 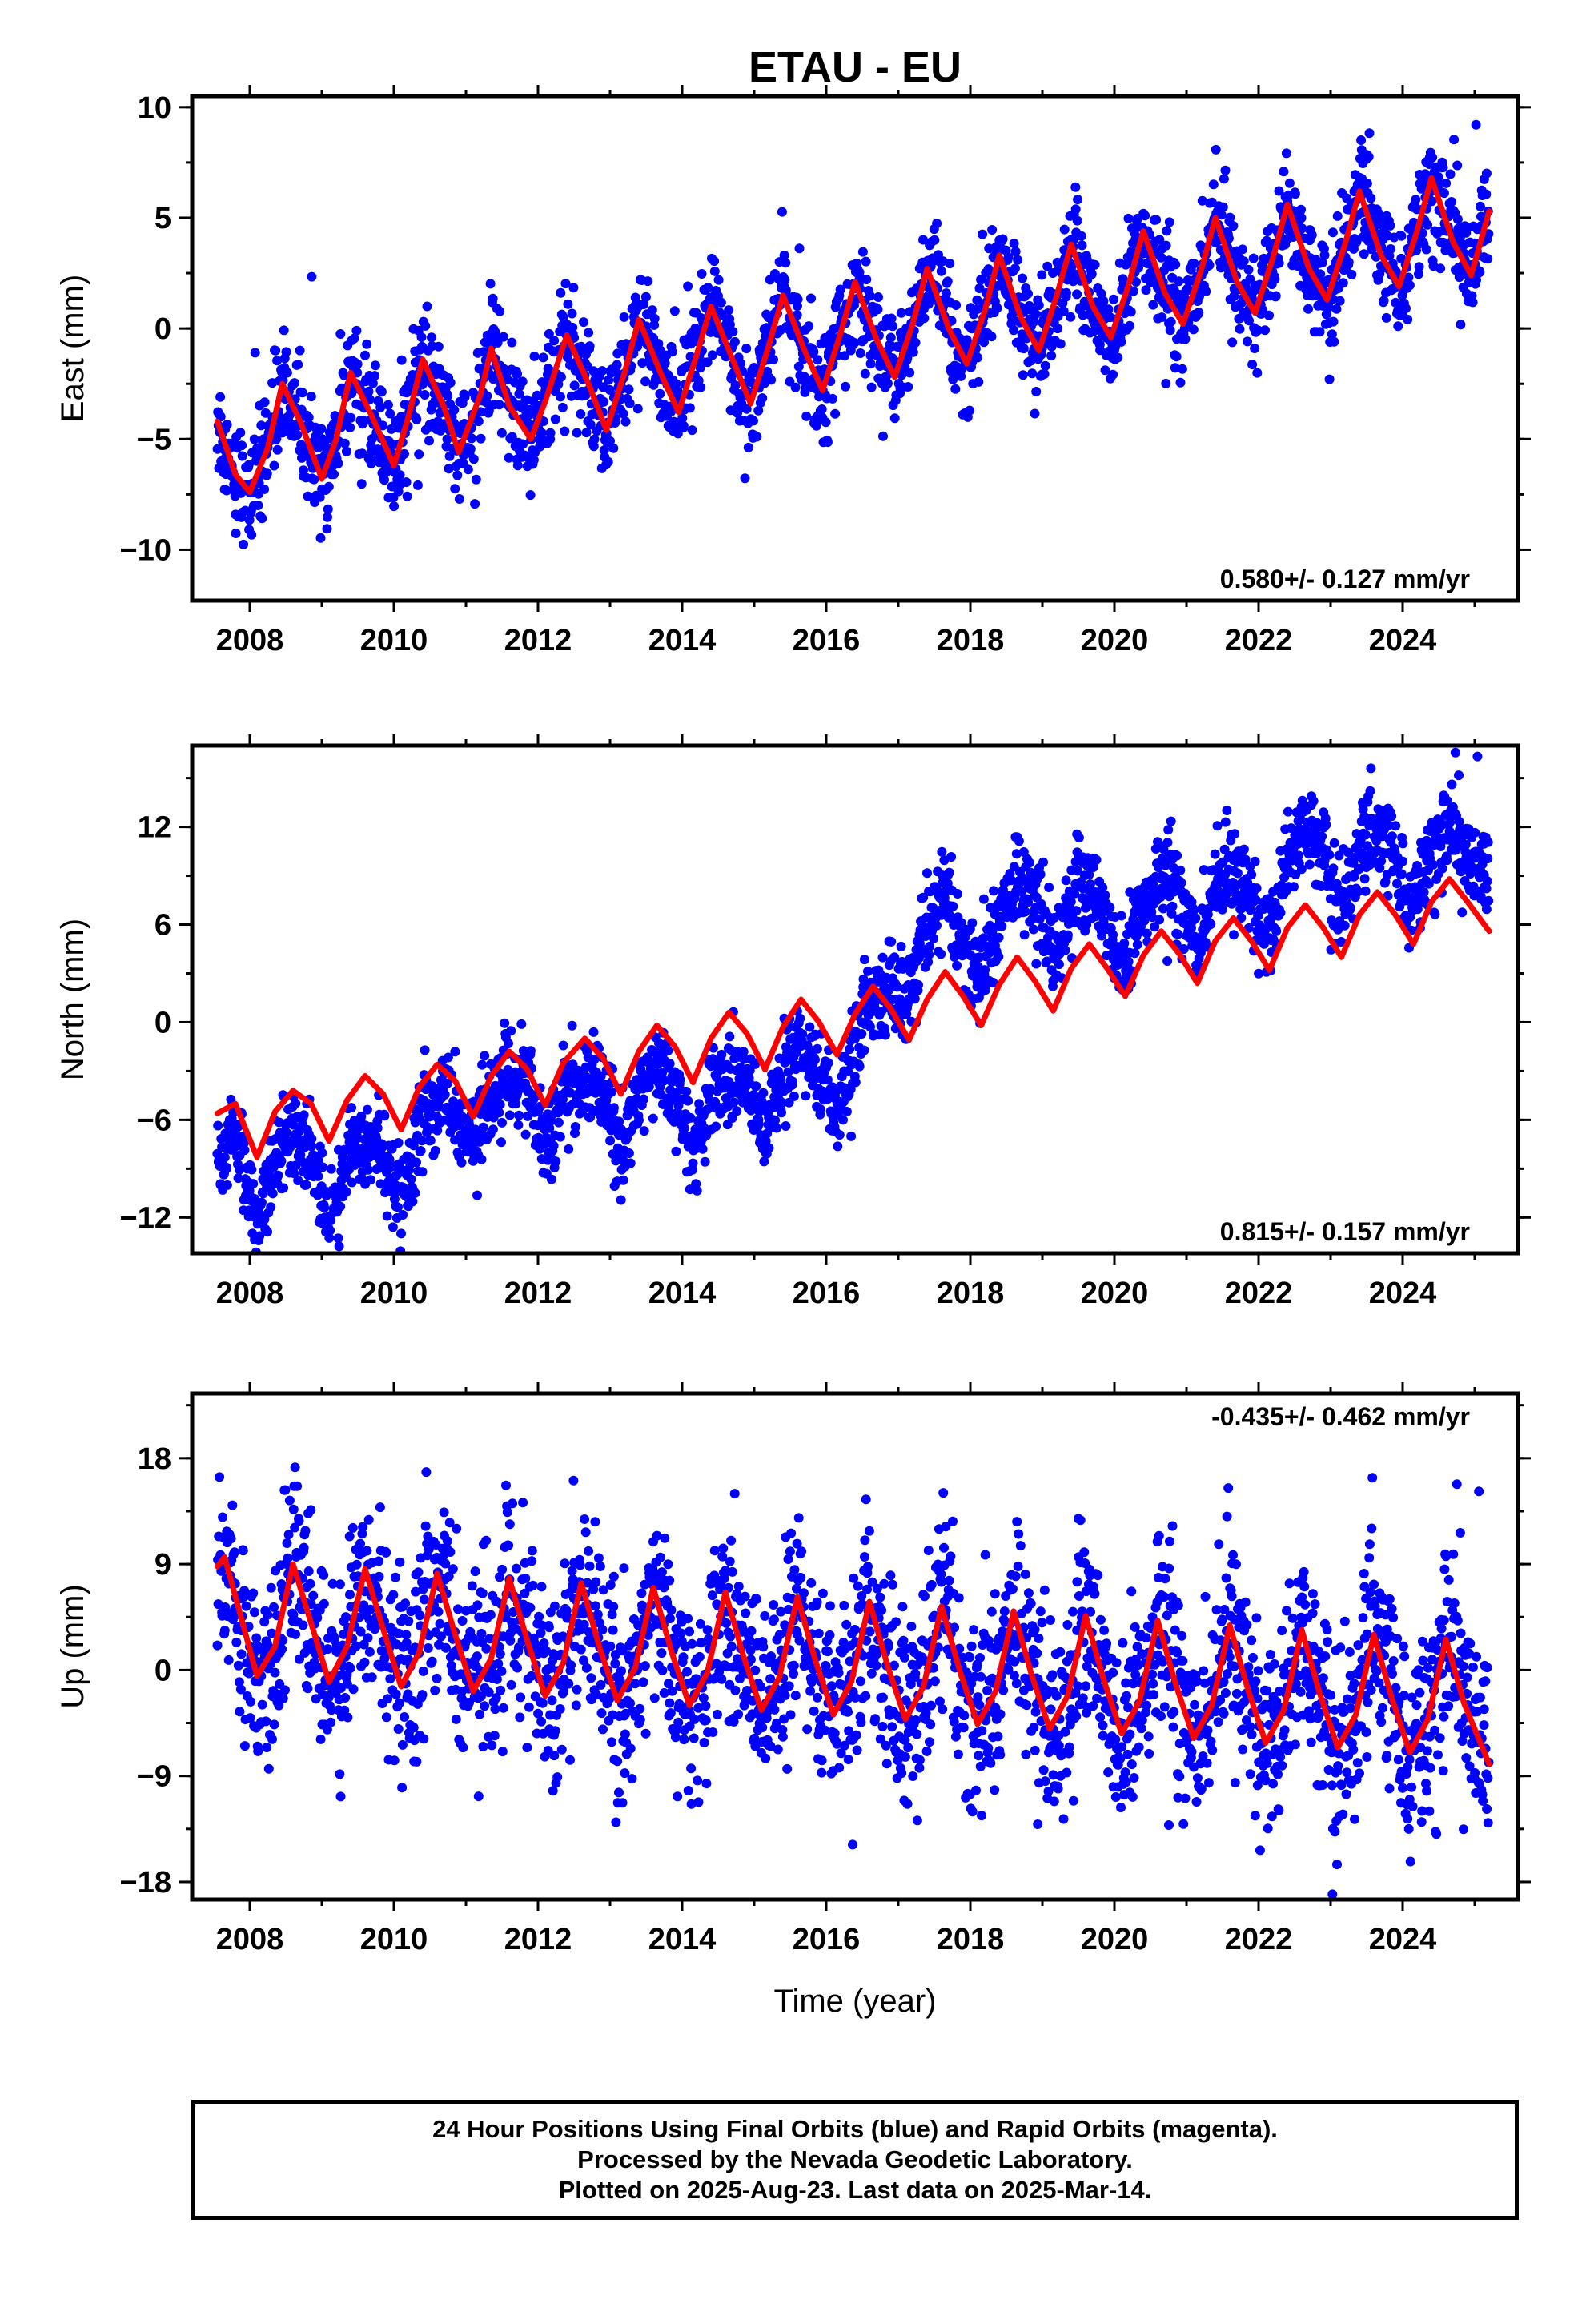 What do you see at coordinates (394, 640) in the screenshot?
I see `x-tick-label: 2010` at bounding box center [394, 640].